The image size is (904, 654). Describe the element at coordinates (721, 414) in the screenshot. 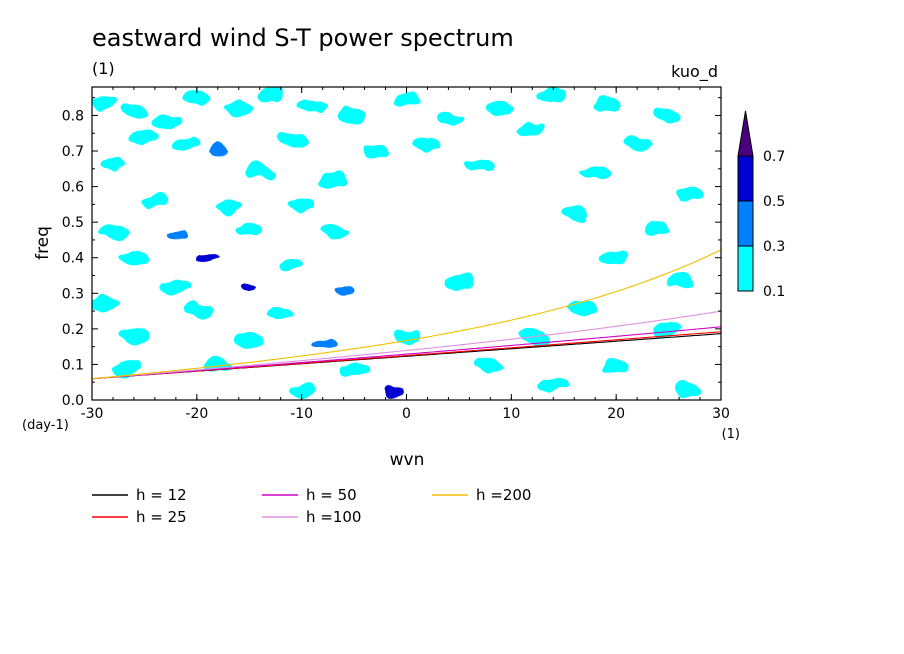

I see `x-tick-label: 30` at that location.